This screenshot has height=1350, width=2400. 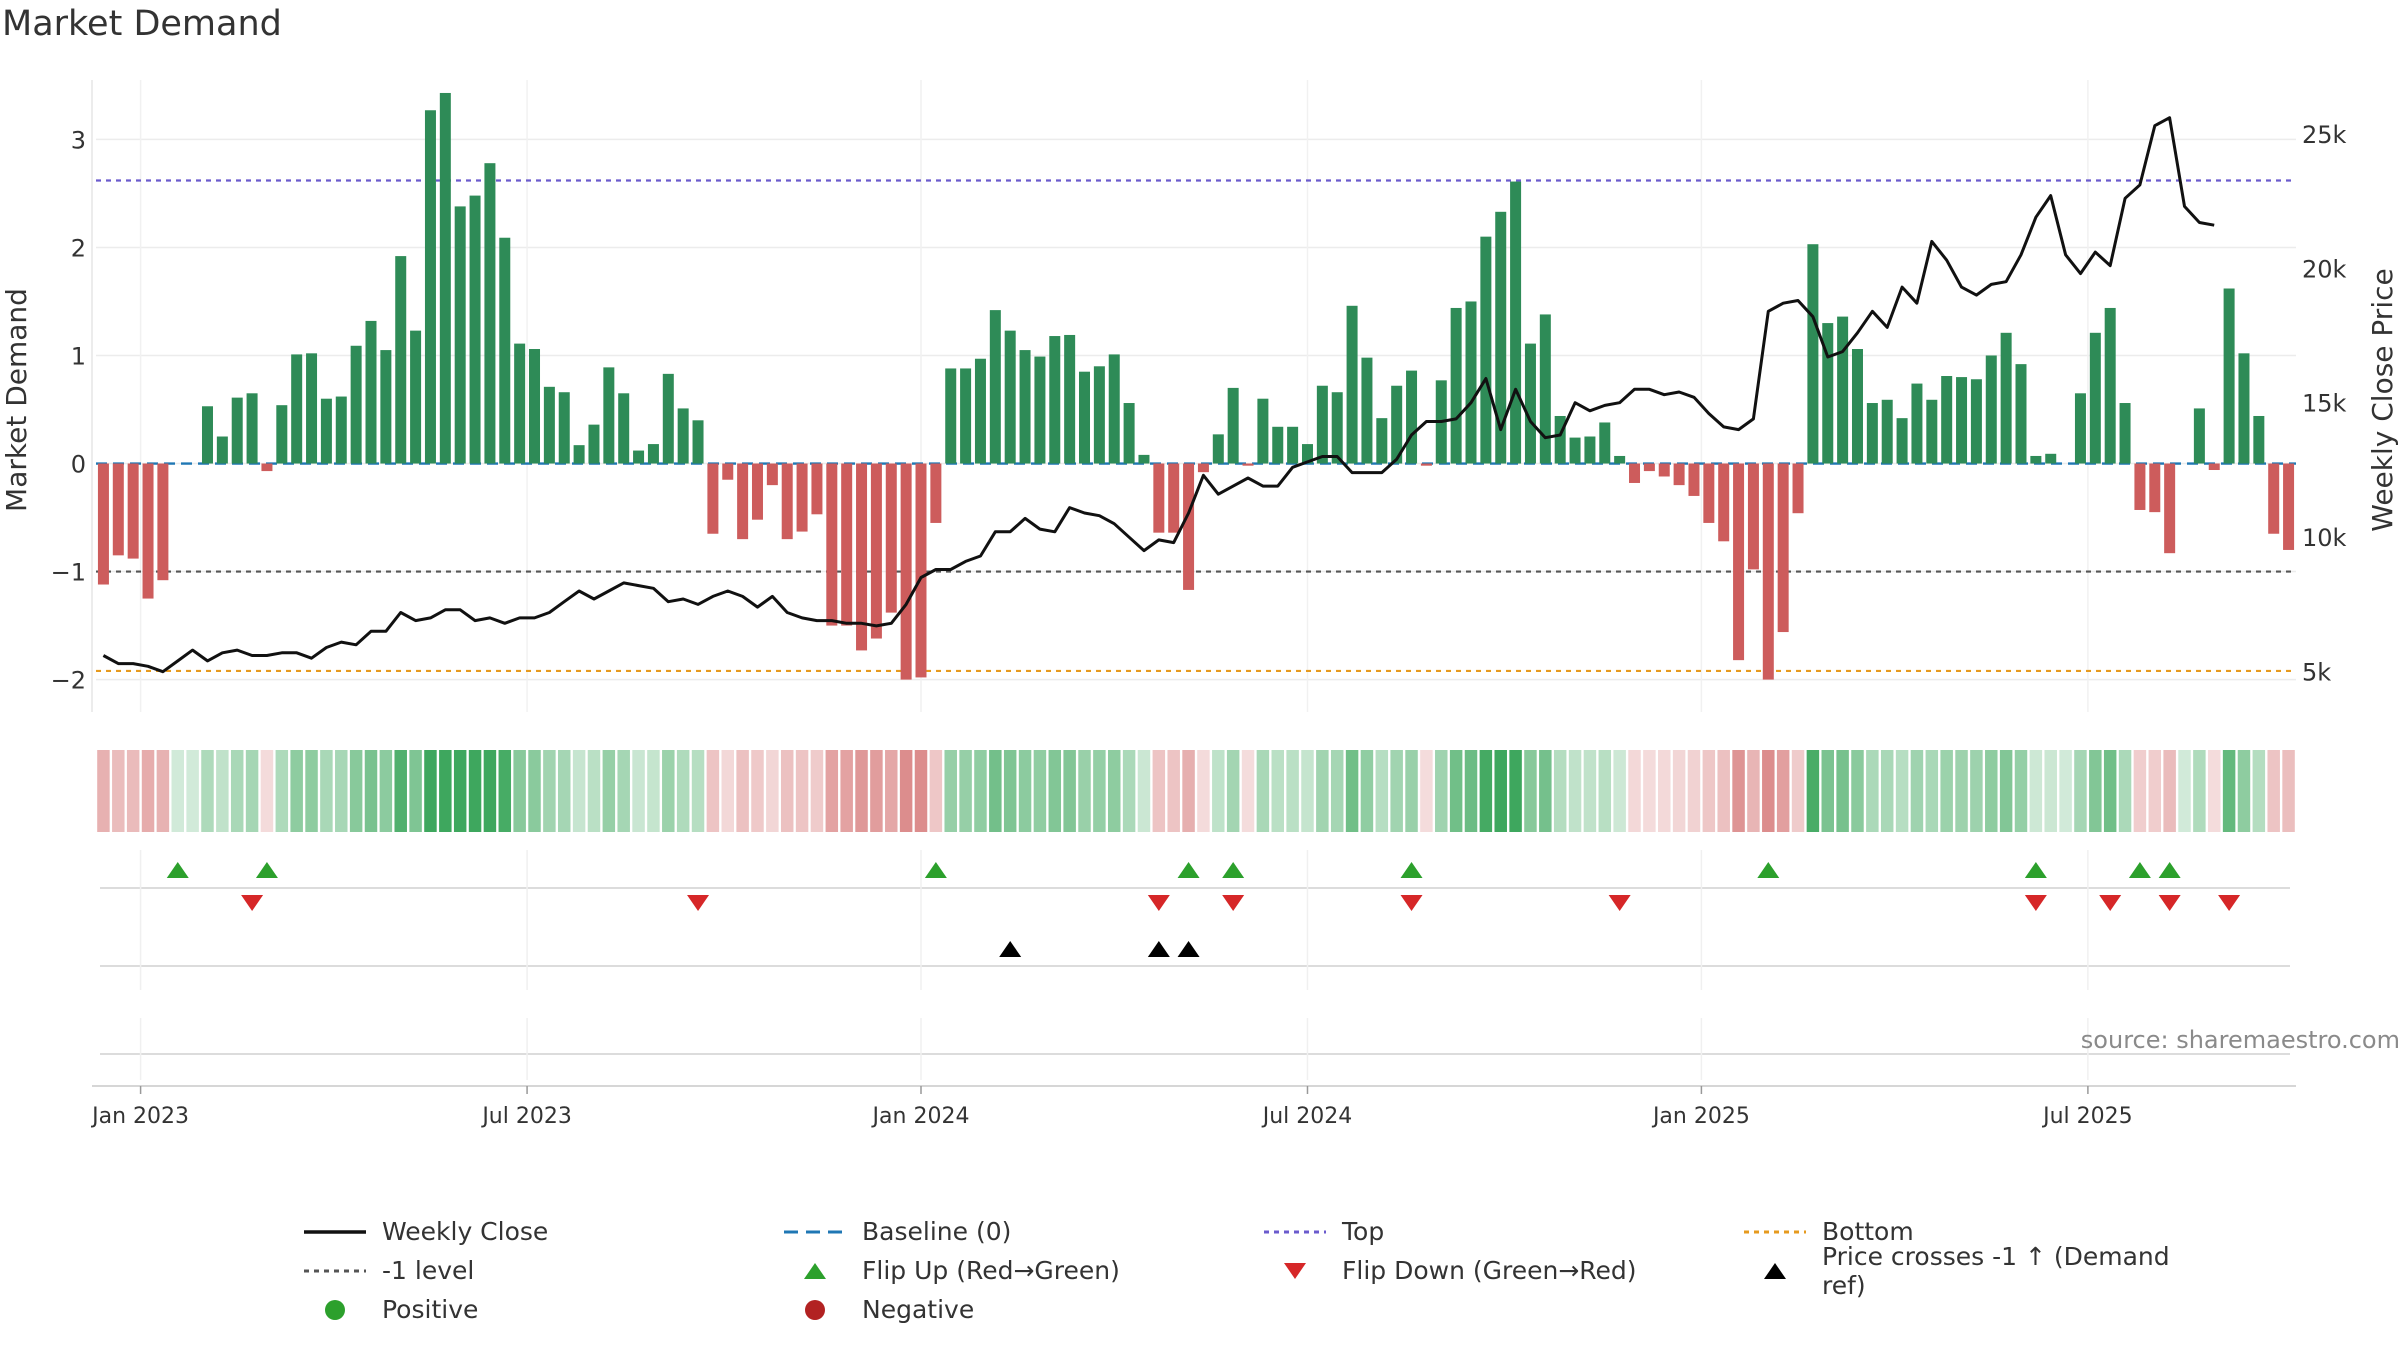 I want to click on legend-symbol-dot, so click(x=335, y=1309).